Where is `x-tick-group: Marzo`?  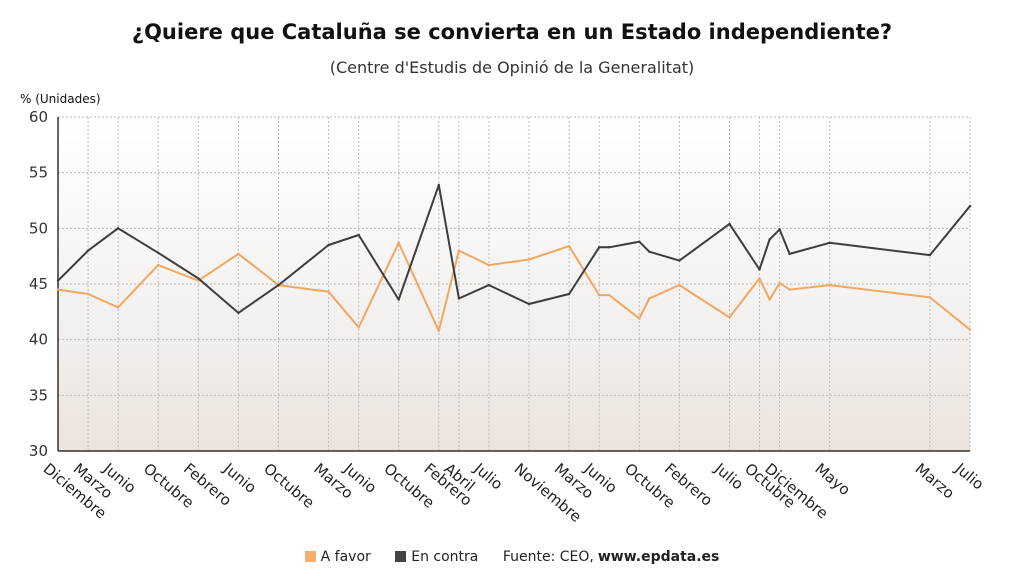 x-tick-group: Marzo is located at coordinates (935, 480).